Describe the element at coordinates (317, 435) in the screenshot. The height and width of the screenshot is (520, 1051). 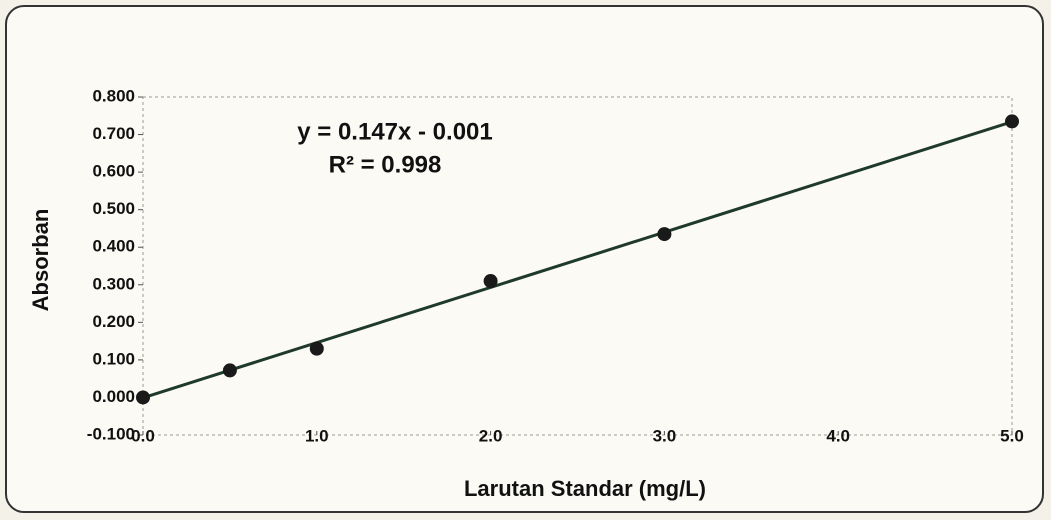
I see `x-tick-label: 1.0` at that location.